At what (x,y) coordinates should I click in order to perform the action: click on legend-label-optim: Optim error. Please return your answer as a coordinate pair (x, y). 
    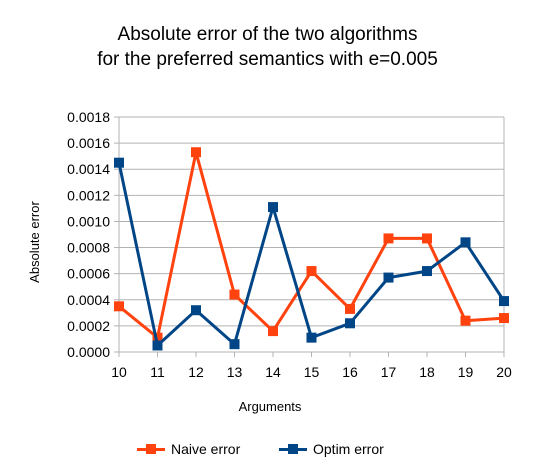
    Looking at the image, I should click on (348, 449).